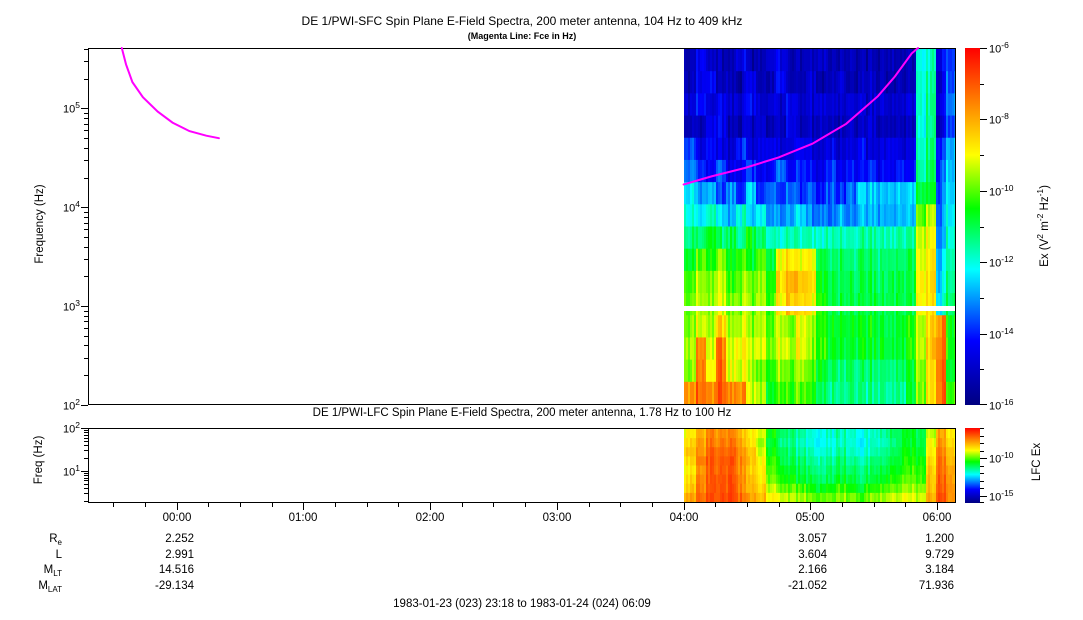 This screenshot has height=620, width=1083. What do you see at coordinates (31, 555) in the screenshot?
I see `ephemeris-row-label: L` at bounding box center [31, 555].